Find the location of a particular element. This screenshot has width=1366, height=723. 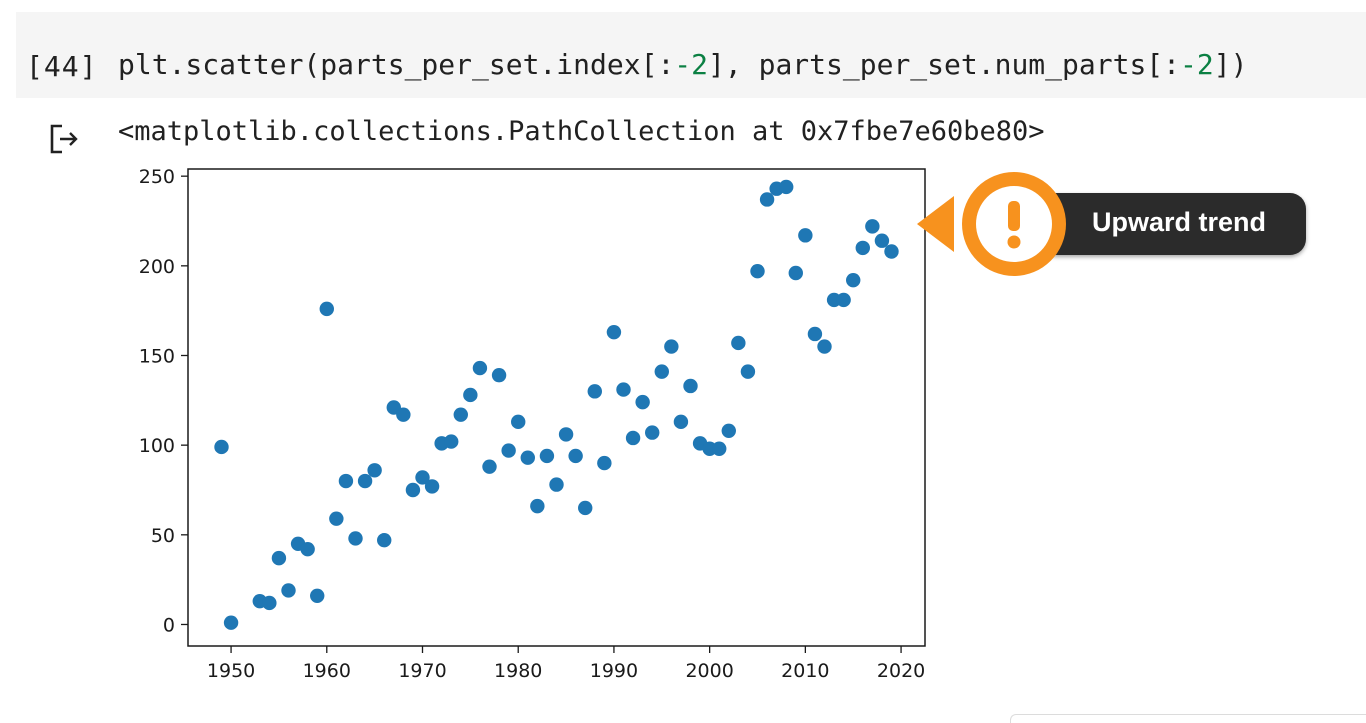

exclamation-icon is located at coordinates (991, 226).